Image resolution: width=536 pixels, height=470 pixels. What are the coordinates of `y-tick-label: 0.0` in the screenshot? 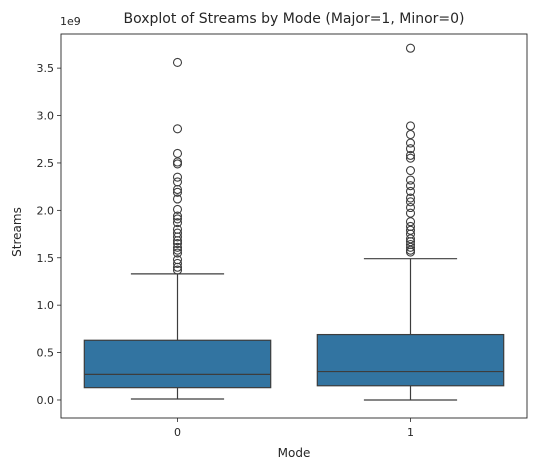 It's located at (46, 400).